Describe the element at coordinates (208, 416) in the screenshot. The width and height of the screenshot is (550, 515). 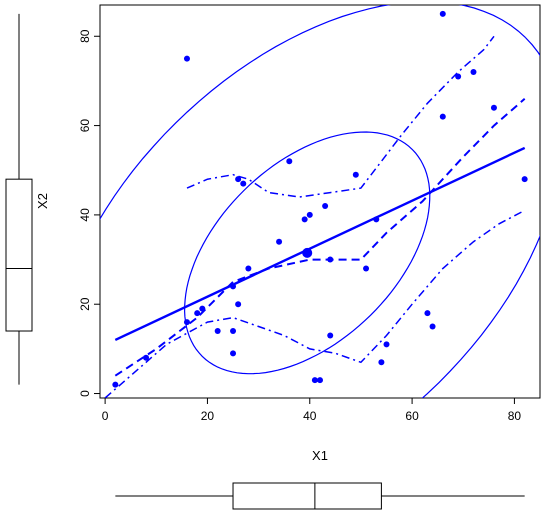
I see `x-tick-label: 20` at that location.